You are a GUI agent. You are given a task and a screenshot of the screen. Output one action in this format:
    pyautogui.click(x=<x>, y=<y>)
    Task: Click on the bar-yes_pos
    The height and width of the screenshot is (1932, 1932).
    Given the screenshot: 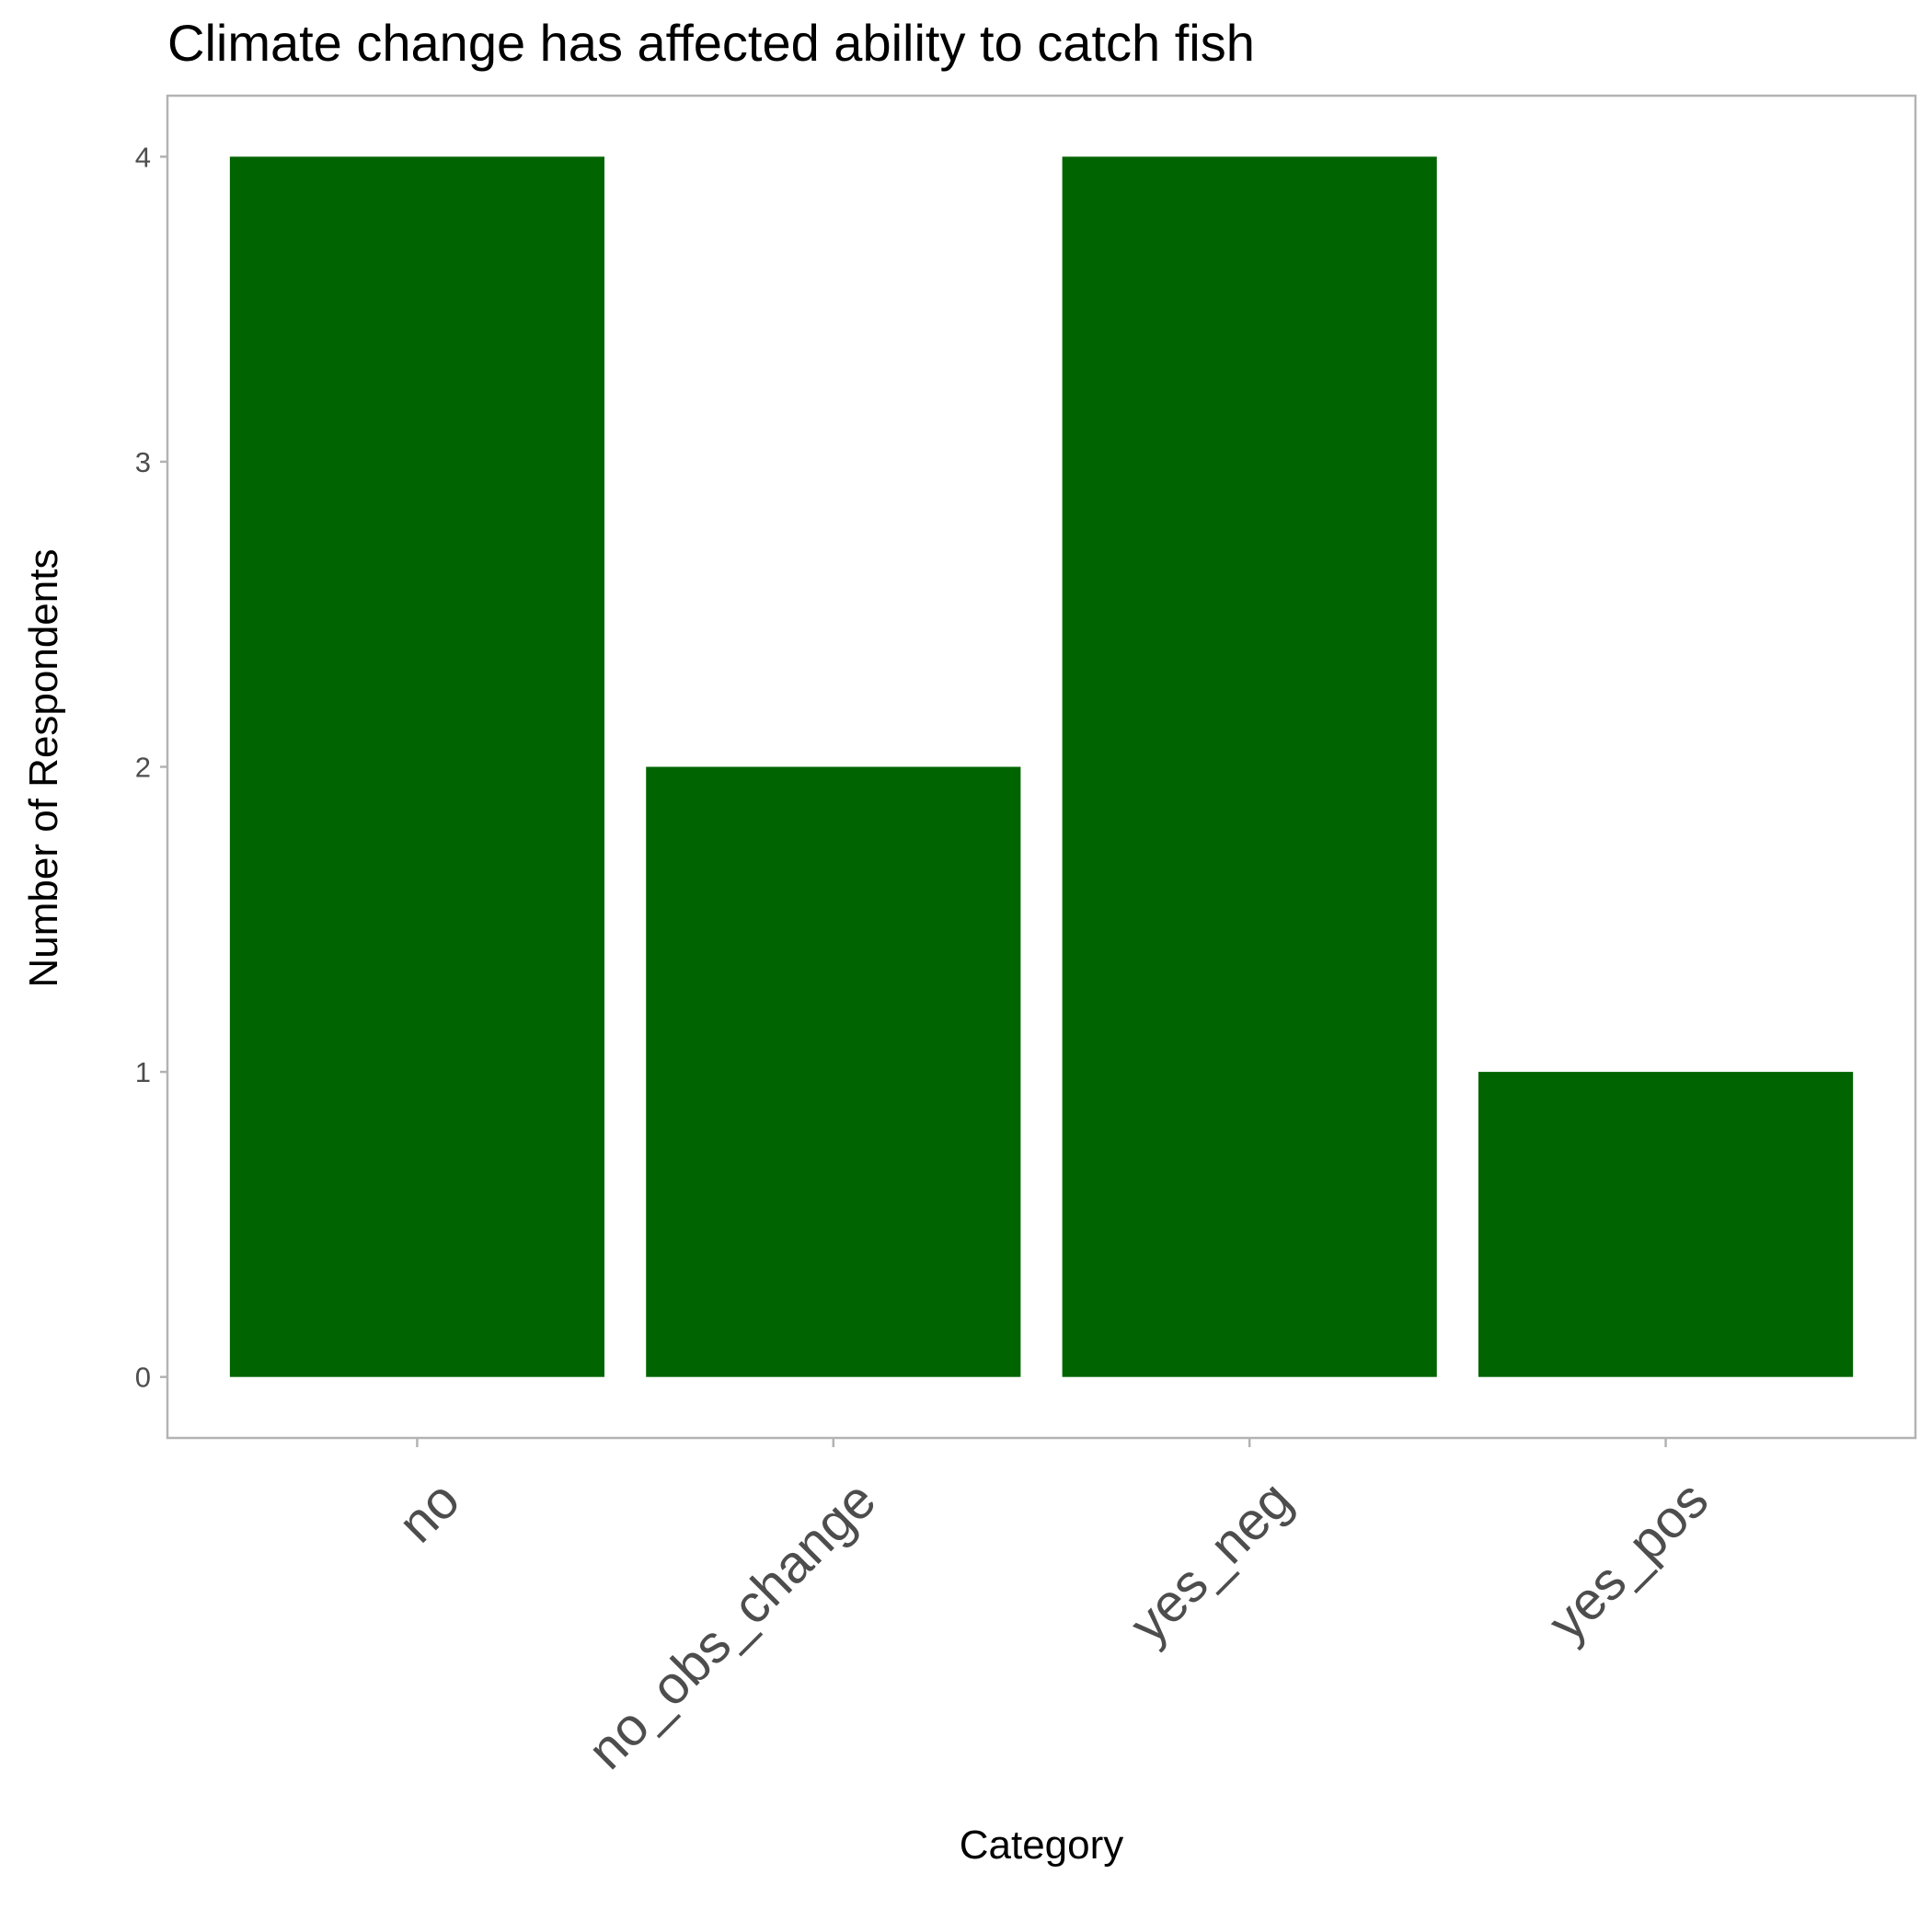 What is the action you would take?
    pyautogui.click(x=1666, y=1224)
    